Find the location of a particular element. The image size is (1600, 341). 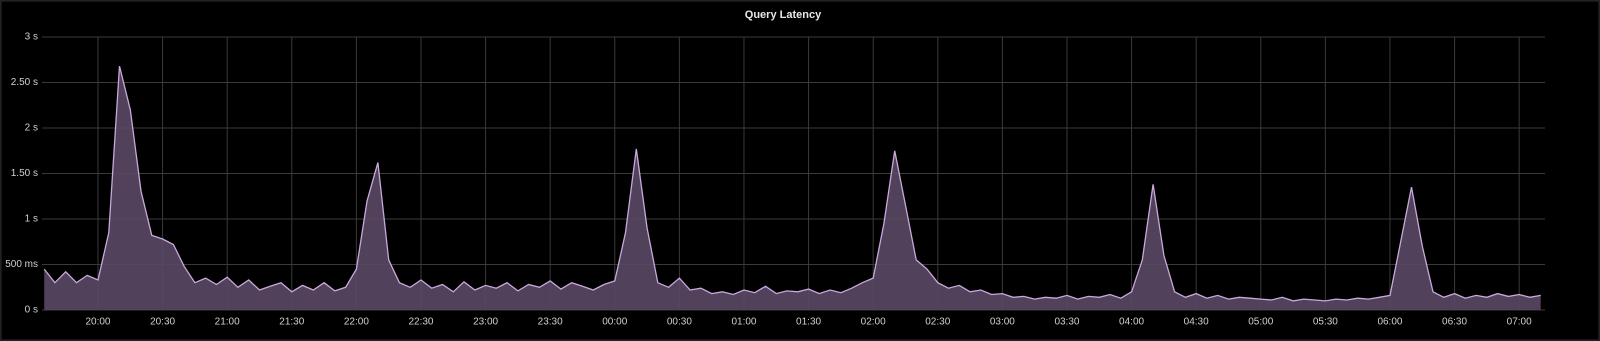

x-tick-label: 01:00 is located at coordinates (743, 322).